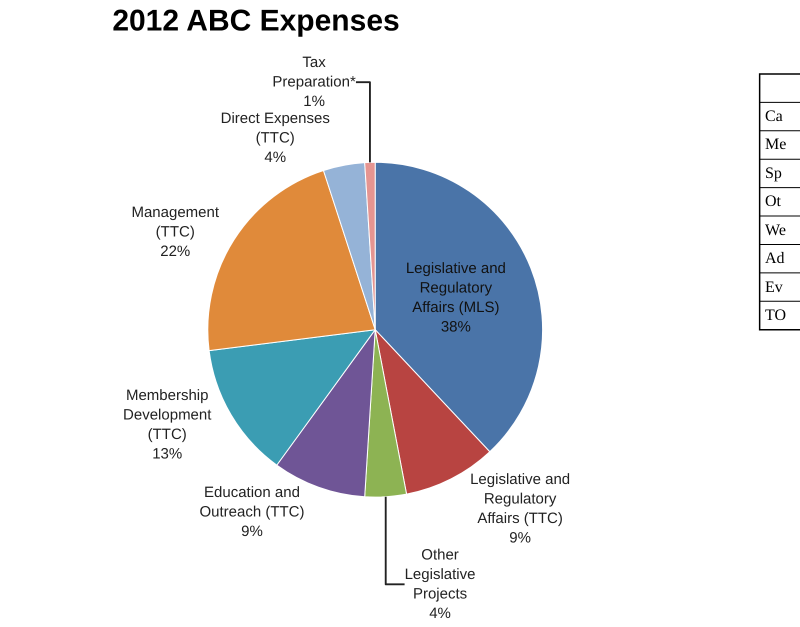 The height and width of the screenshot is (627, 800). Describe the element at coordinates (775, 258) in the screenshot. I see `text: Ad` at that location.